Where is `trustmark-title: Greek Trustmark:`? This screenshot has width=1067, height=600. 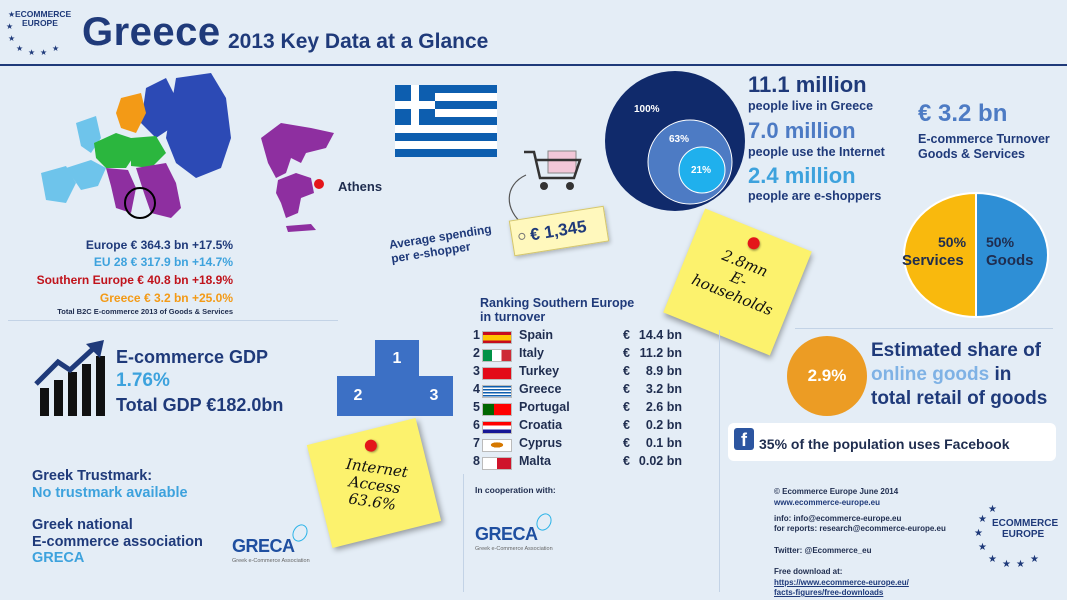 trustmark-title: Greek Trustmark: is located at coordinates (92, 476).